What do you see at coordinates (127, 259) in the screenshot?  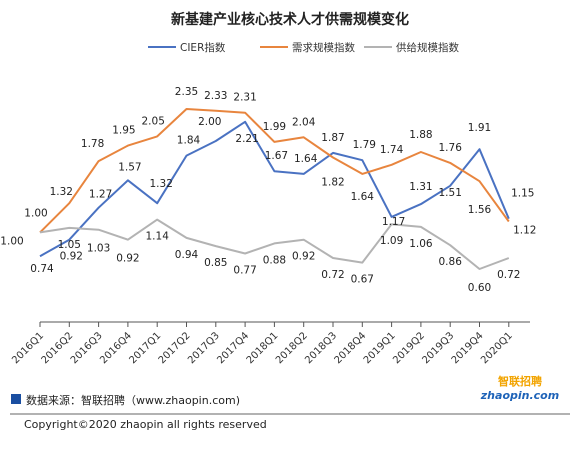 I see `data-label-s2-p3: 0.92` at bounding box center [127, 259].